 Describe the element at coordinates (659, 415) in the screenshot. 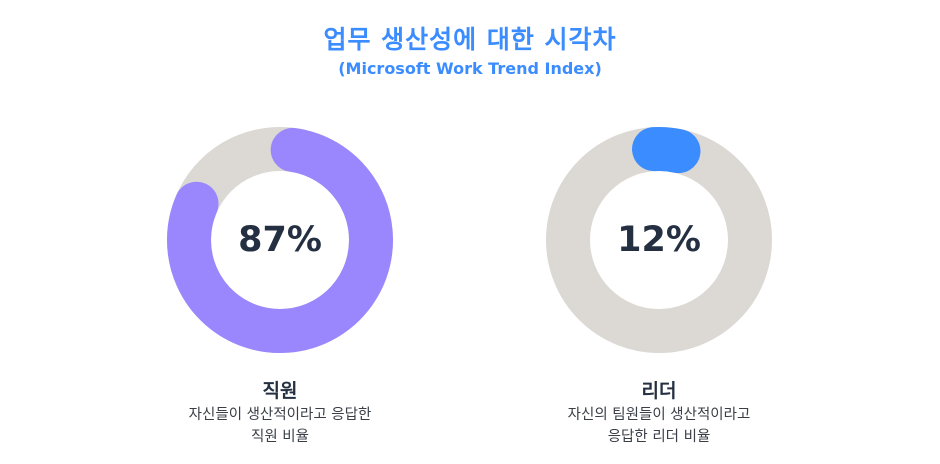

I see `description-line: 자신의 팀원들이 생산적이라고` at that location.